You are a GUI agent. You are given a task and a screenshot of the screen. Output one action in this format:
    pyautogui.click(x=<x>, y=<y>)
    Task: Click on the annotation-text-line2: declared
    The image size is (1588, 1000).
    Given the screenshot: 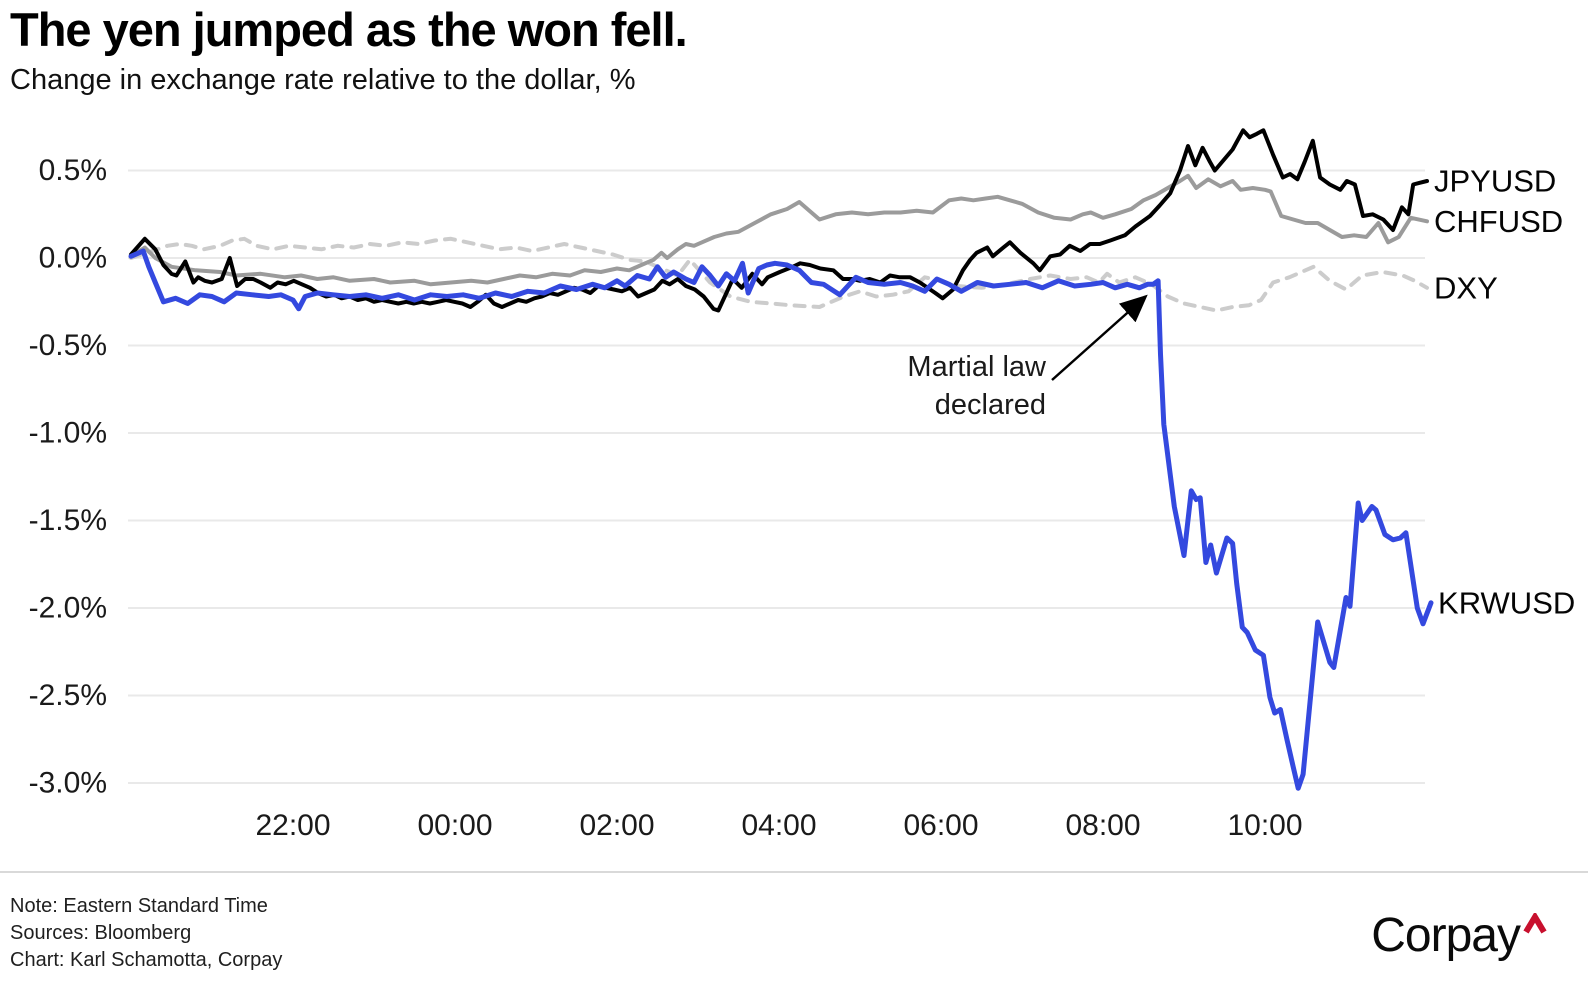 What is the action you would take?
    pyautogui.click(x=990, y=405)
    